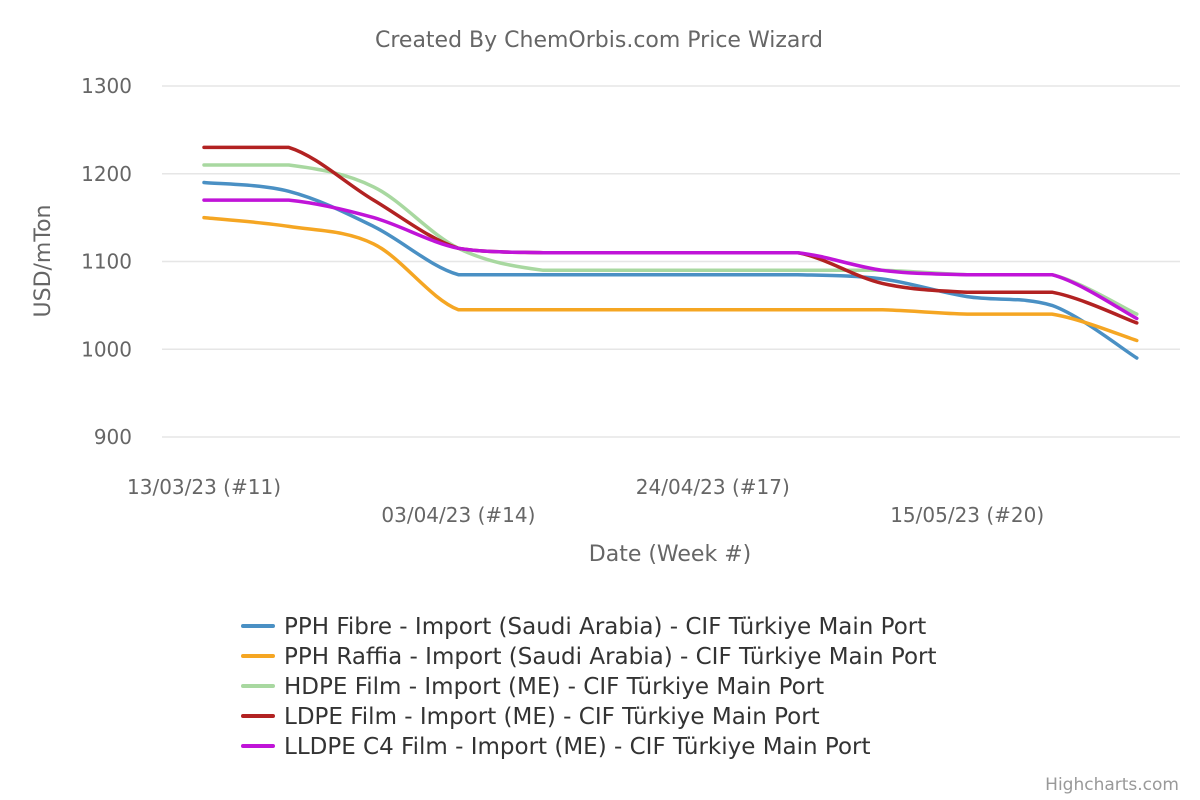 The height and width of the screenshot is (800, 1200). I want to click on x-tick-label: 03/04/23 (#14), so click(458, 515).